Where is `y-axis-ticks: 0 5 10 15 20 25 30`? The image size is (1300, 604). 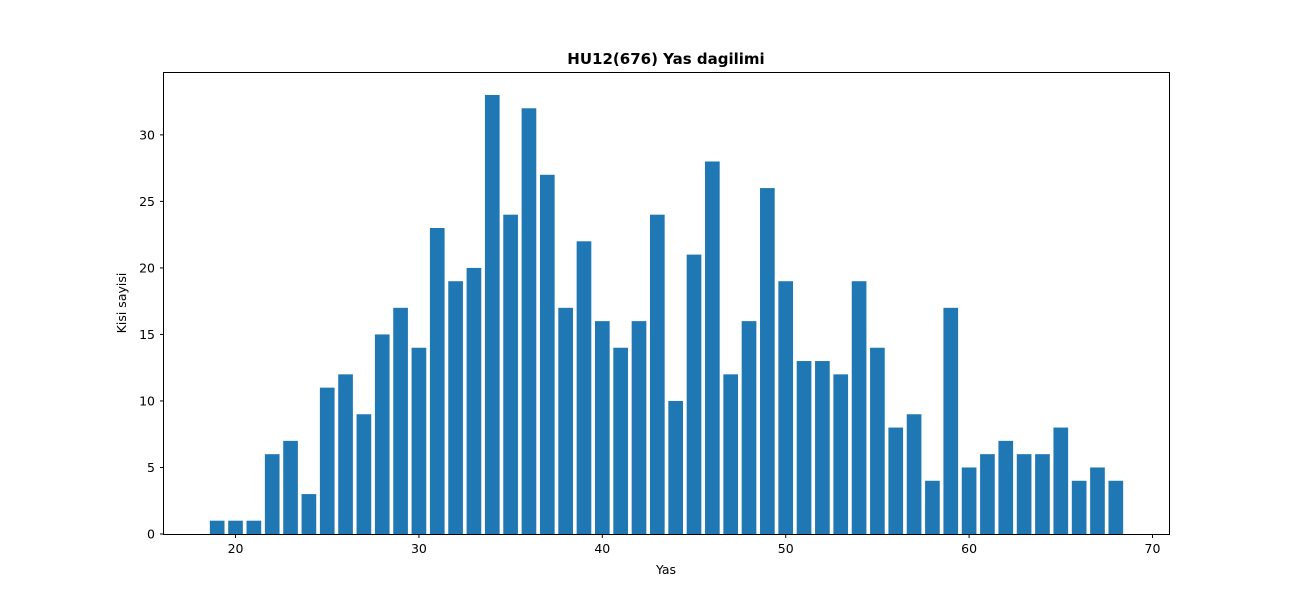
y-axis-ticks: 0 5 10 15 20 25 30 is located at coordinates (151, 334).